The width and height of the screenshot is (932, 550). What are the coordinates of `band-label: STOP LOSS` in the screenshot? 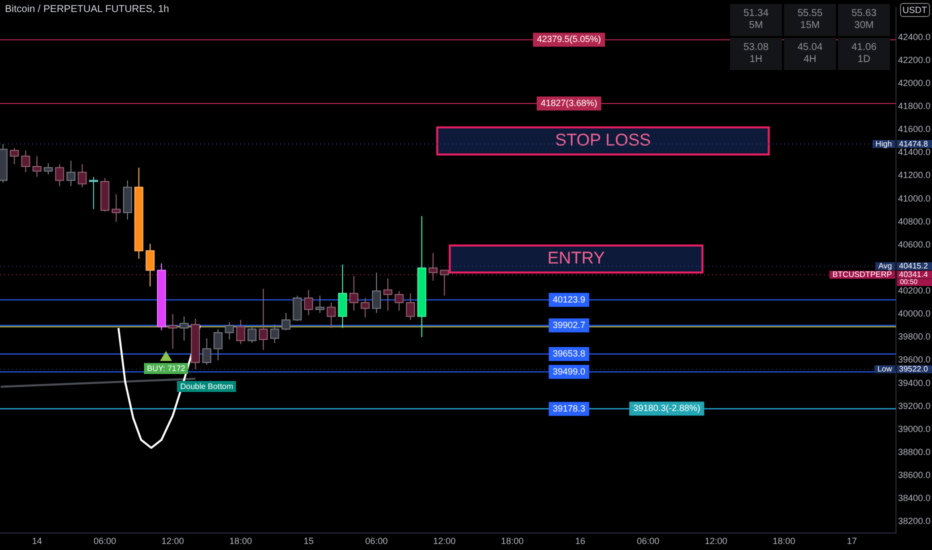 It's located at (603, 140).